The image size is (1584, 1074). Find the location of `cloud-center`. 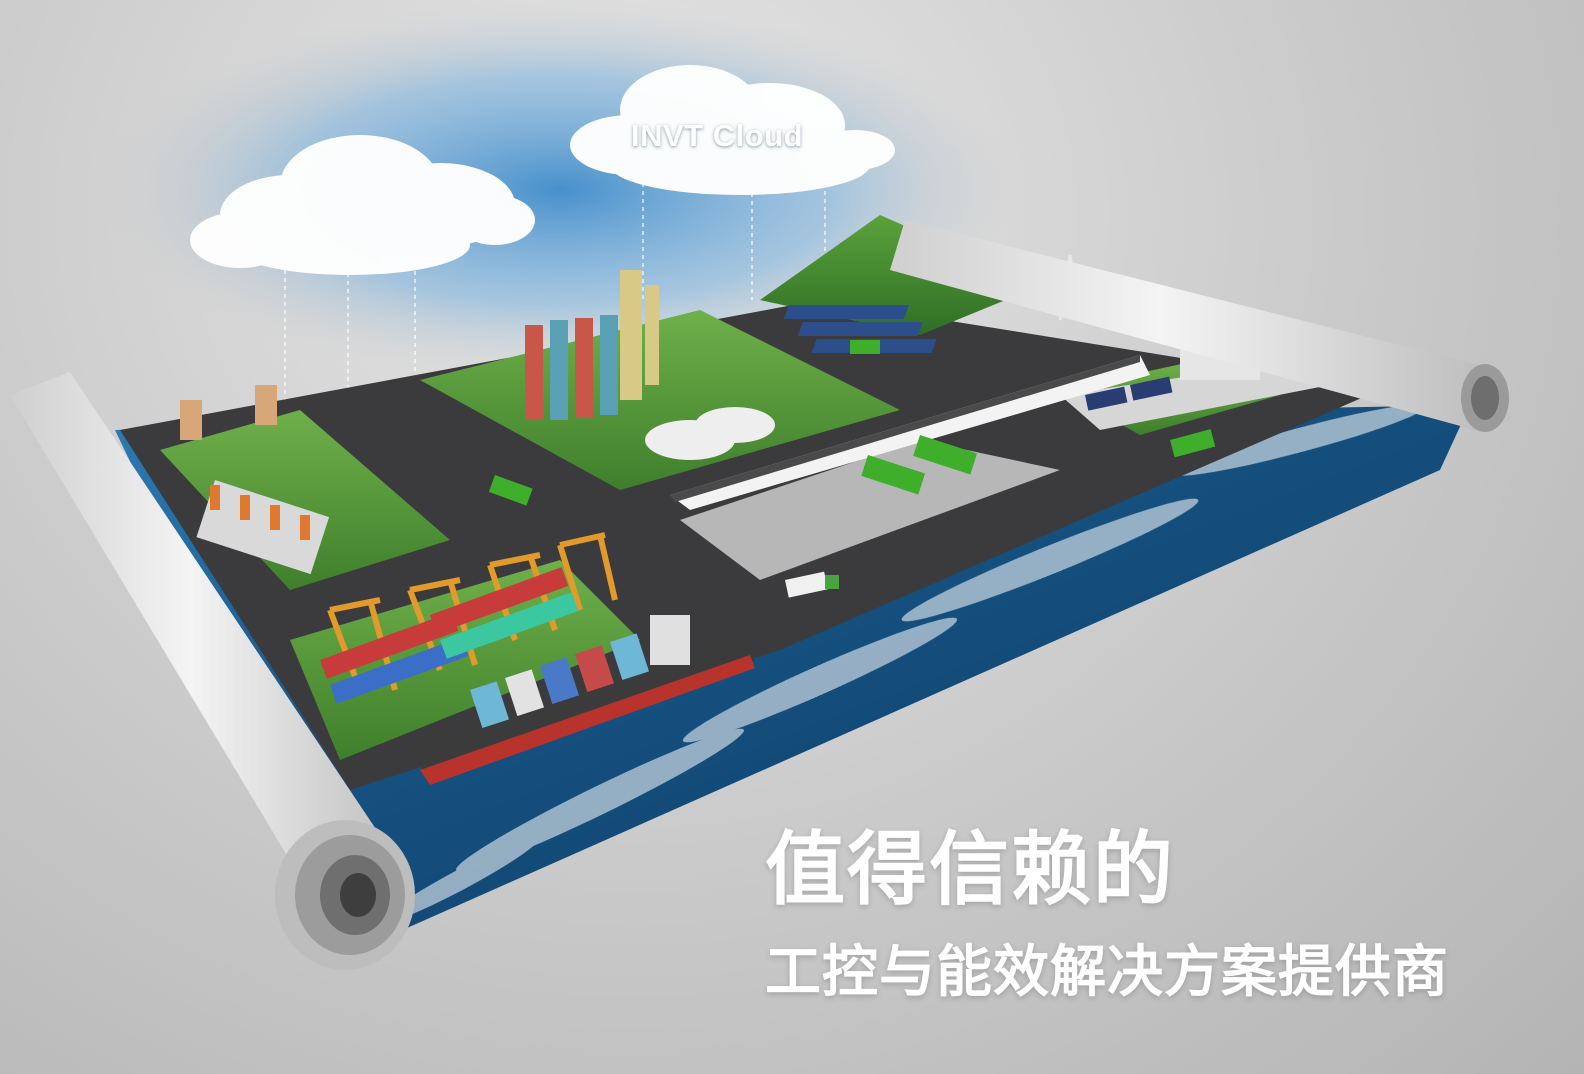

cloud-center is located at coordinates (732, 130).